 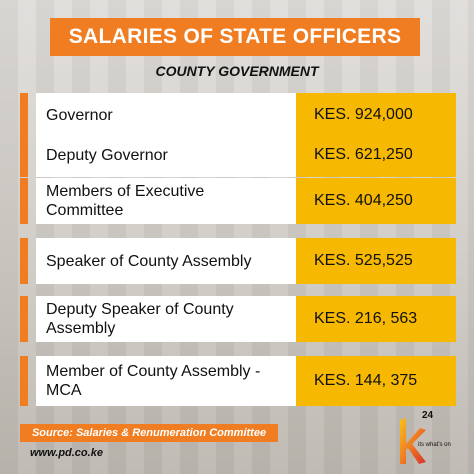 What do you see at coordinates (376, 319) in the screenshot?
I see `salary-value: KES. 216, 563` at bounding box center [376, 319].